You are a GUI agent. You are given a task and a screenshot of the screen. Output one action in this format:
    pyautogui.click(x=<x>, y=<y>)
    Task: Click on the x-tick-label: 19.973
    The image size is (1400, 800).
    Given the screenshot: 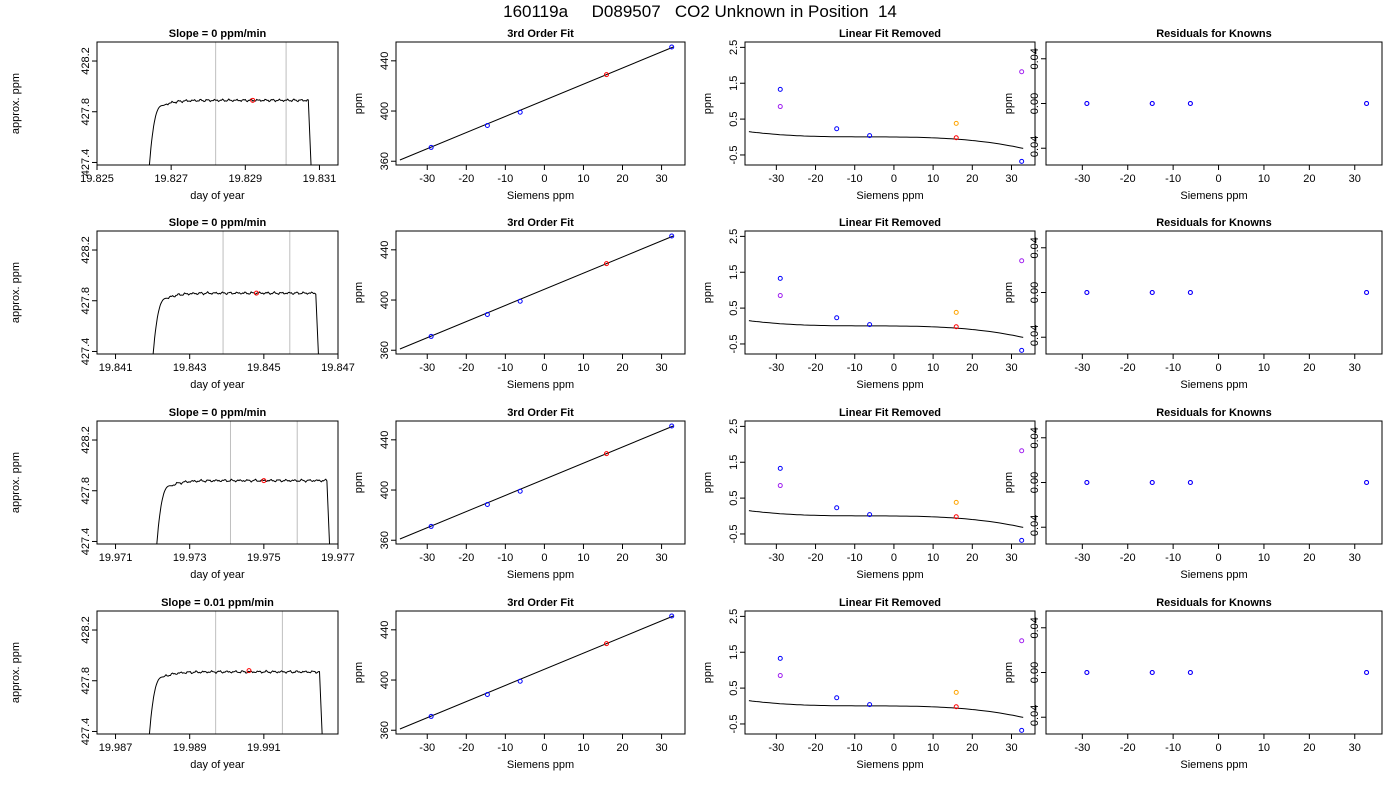 What is the action you would take?
    pyautogui.click(x=190, y=558)
    